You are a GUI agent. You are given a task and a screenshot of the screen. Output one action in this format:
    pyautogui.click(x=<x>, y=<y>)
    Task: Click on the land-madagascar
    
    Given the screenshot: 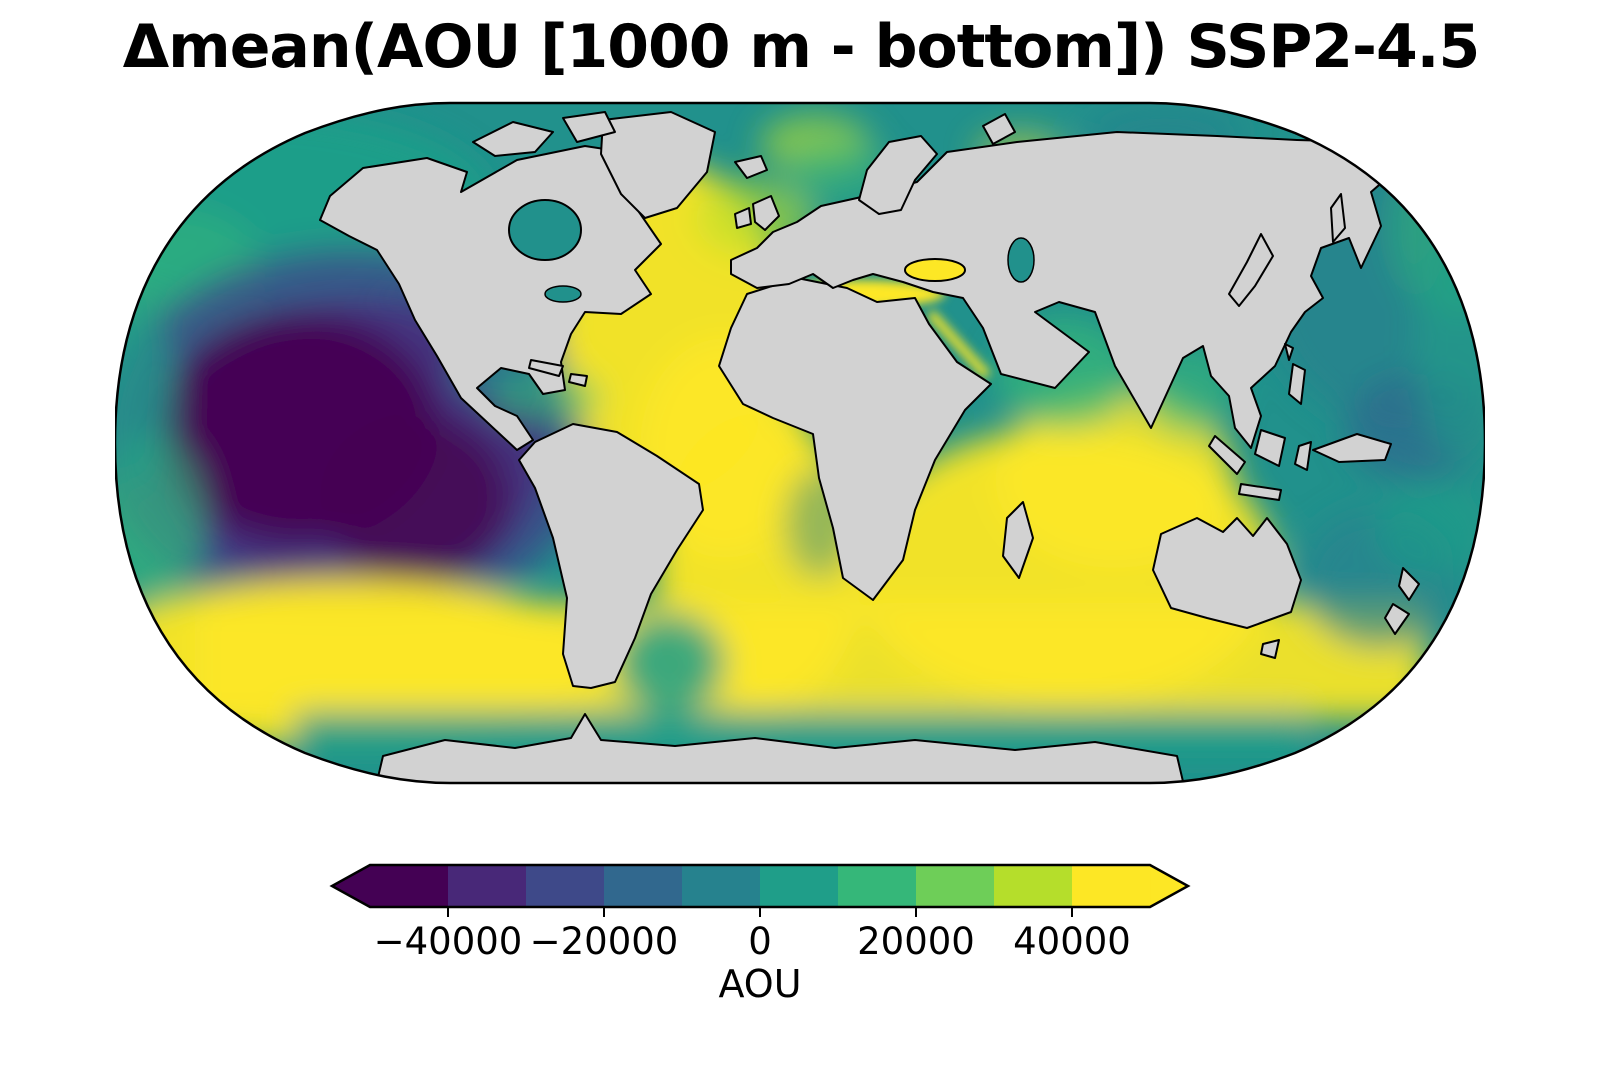 What is the action you would take?
    pyautogui.click(x=1018, y=540)
    